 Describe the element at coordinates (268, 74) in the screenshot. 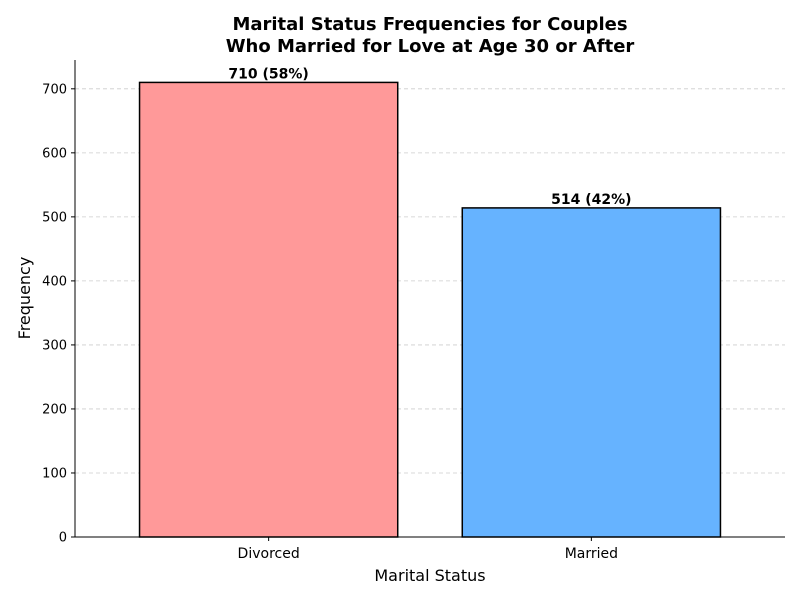

I see `data-label-divorced: 710 (58%)` at that location.